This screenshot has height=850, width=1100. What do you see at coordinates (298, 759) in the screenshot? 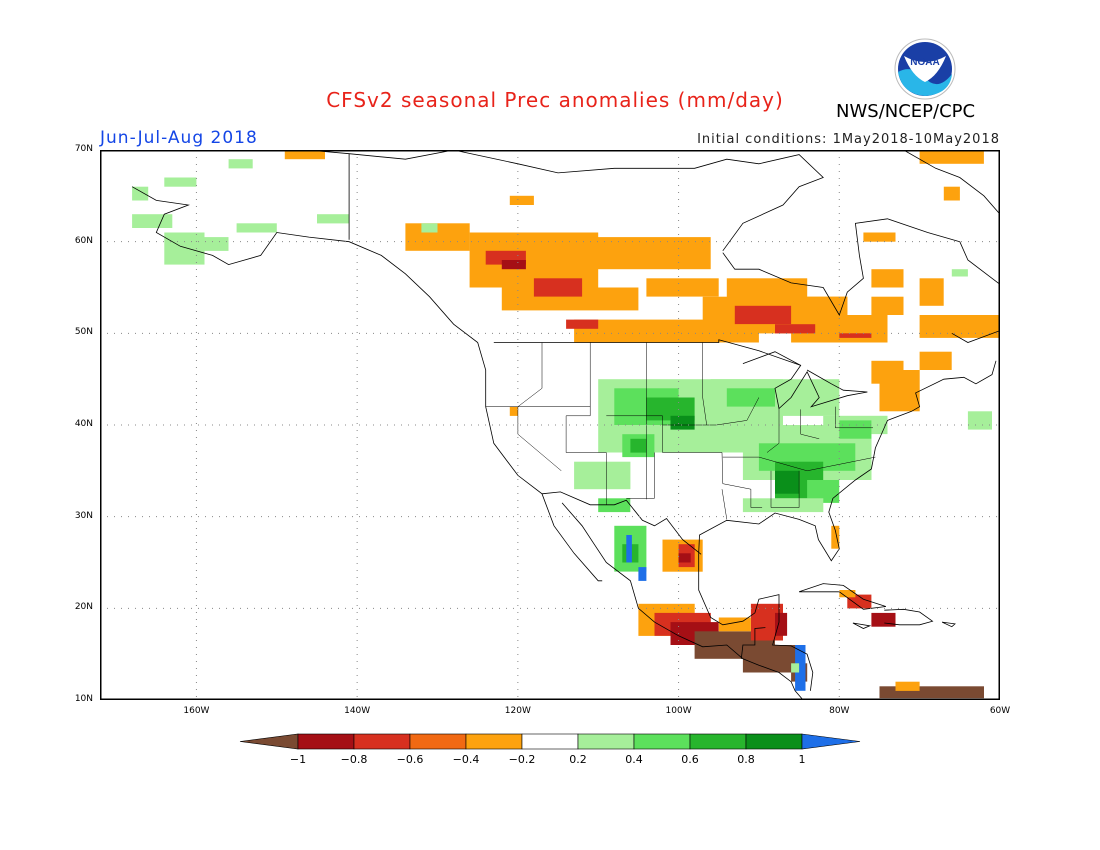
I see `colorbar-label: −1` at bounding box center [298, 759].